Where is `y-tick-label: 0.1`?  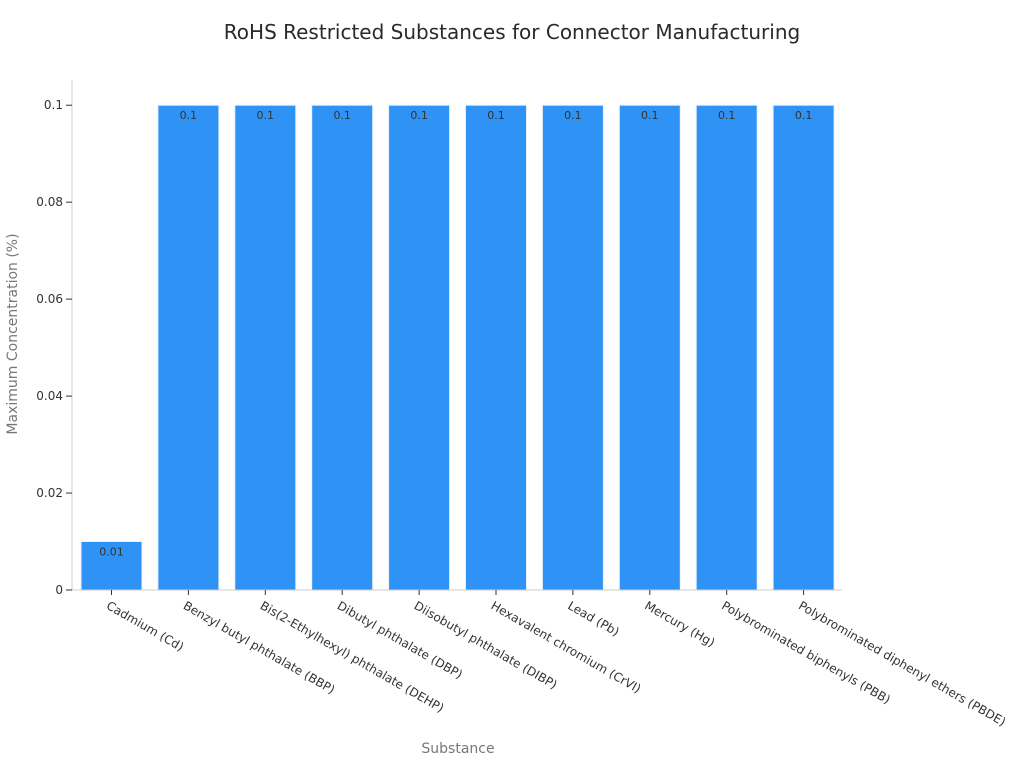 y-tick-label: 0.1 is located at coordinates (53, 105).